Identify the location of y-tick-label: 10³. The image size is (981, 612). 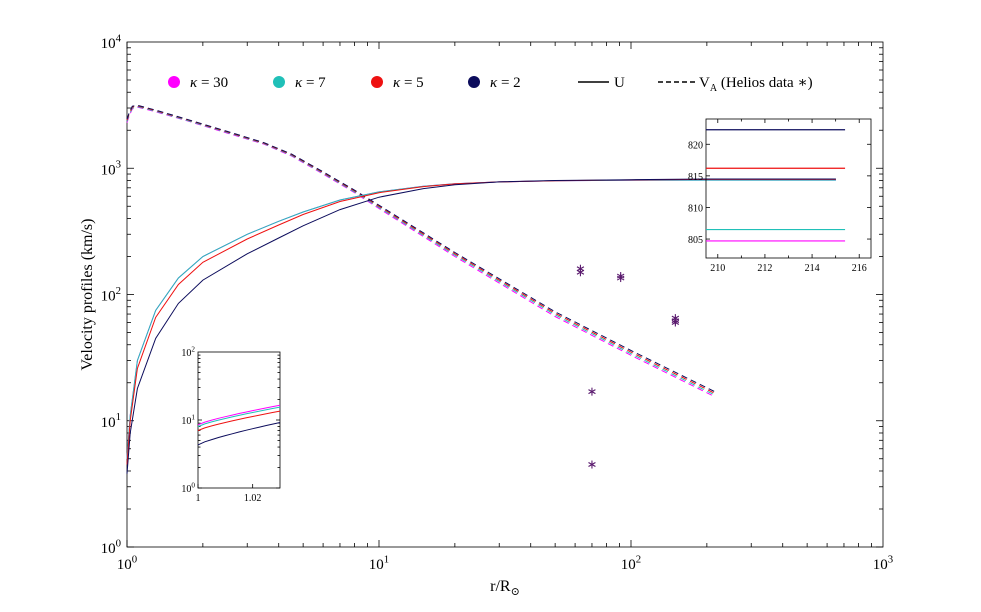
(111, 169).